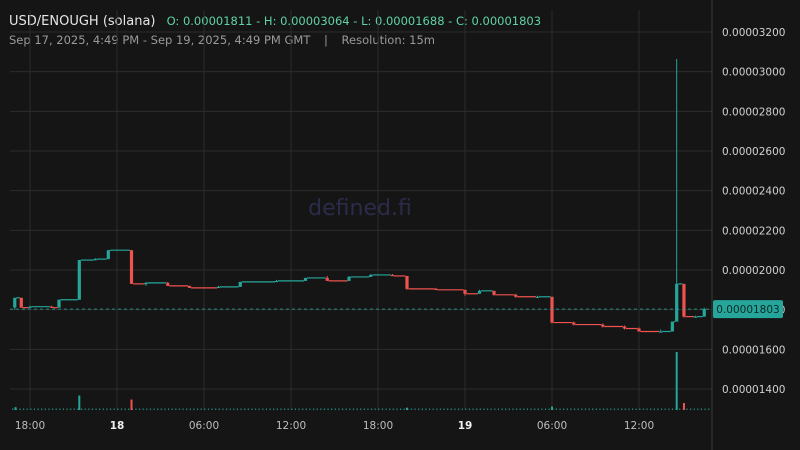  Describe the element at coordinates (753, 112) in the screenshot. I see `y-tick-label: 0.00002800` at that location.